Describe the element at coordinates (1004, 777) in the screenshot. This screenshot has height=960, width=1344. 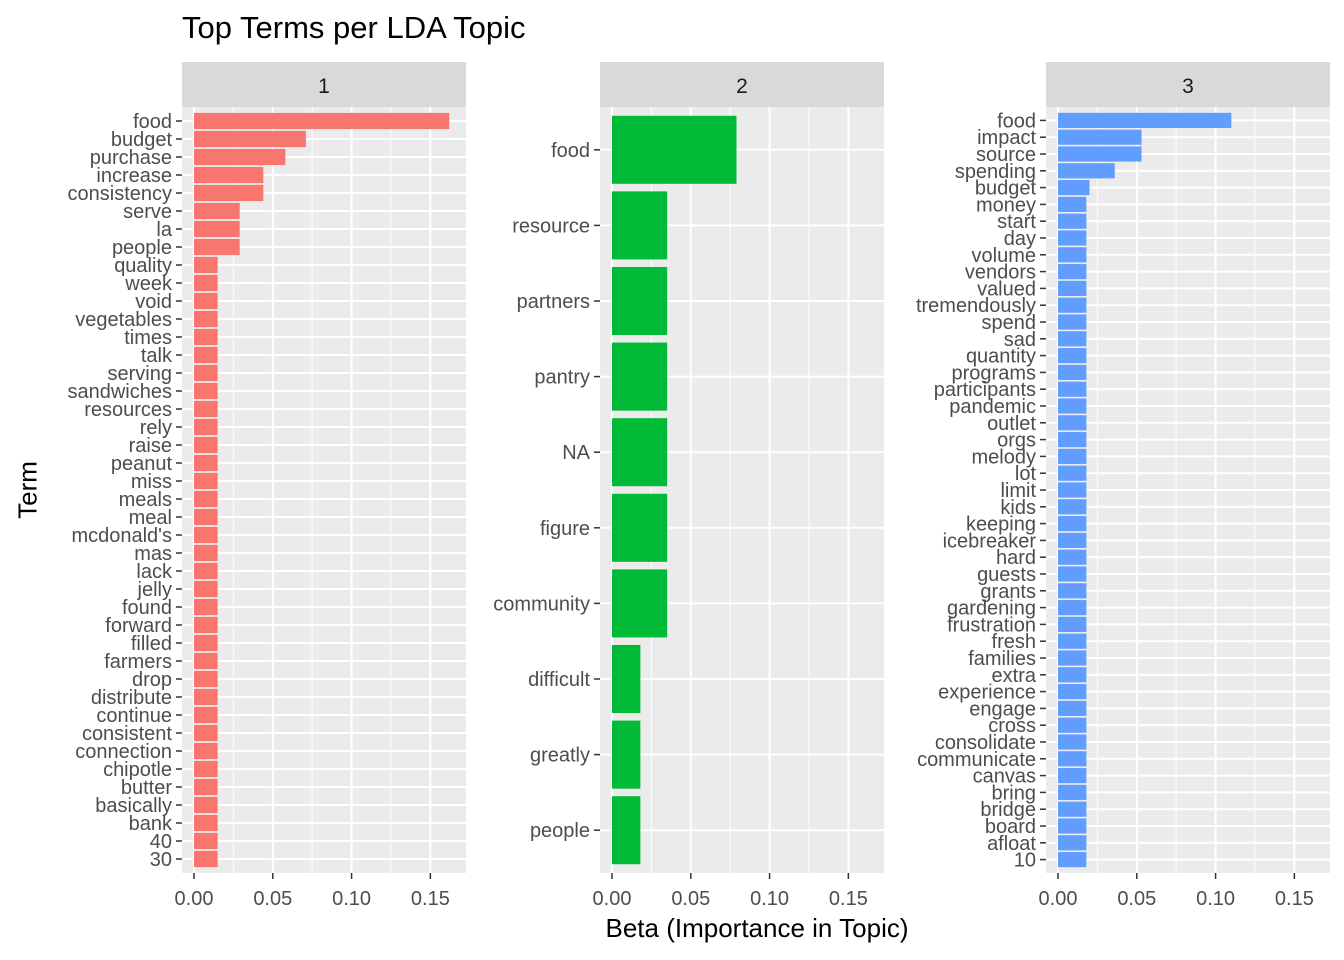
I see `y-tick-label: canvas` at that location.